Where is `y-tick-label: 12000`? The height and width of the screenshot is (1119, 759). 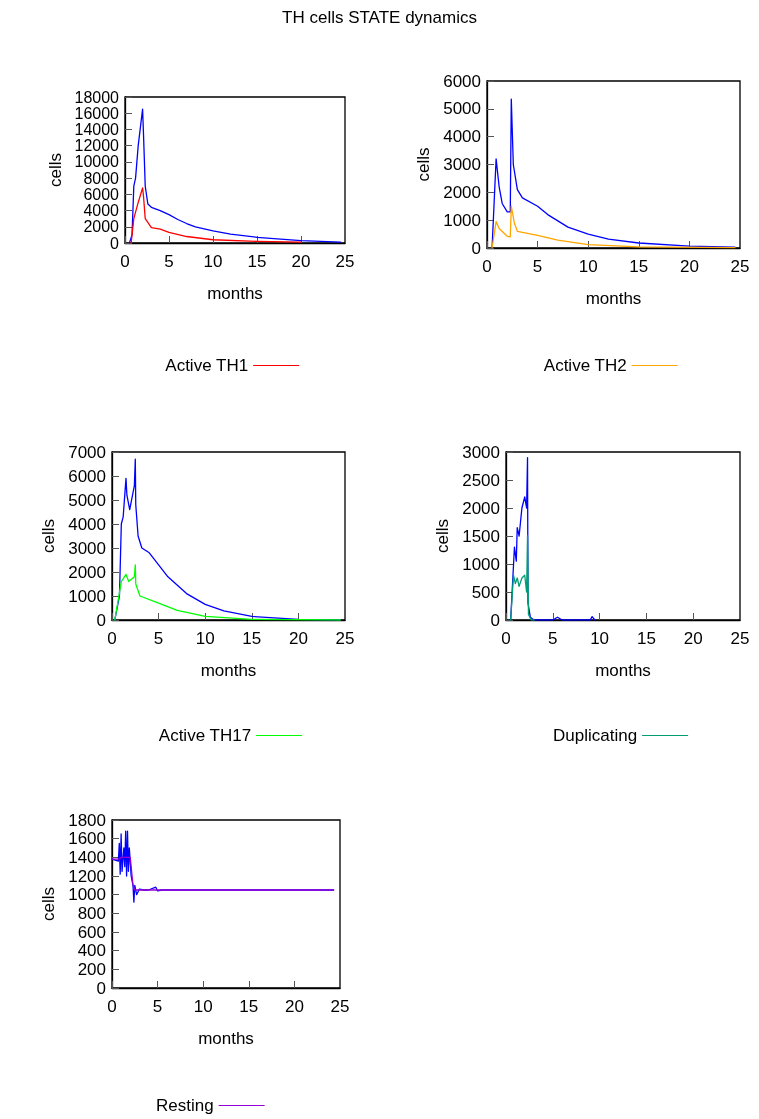
y-tick-label: 12000 is located at coordinates (97, 146).